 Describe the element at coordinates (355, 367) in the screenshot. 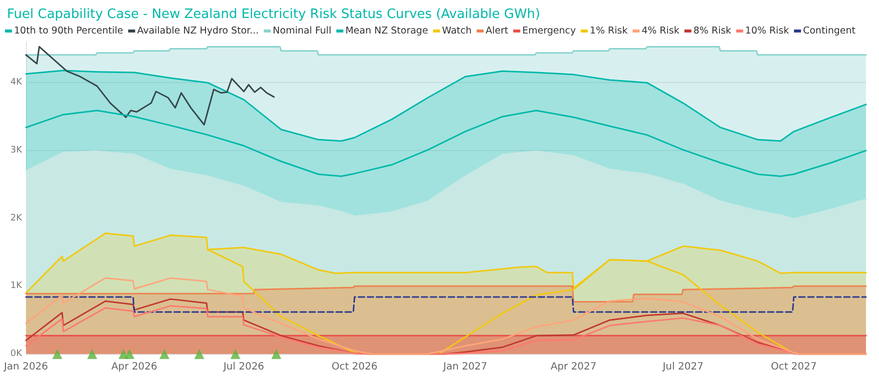

I see `x-tick-label: Oct 2026` at that location.